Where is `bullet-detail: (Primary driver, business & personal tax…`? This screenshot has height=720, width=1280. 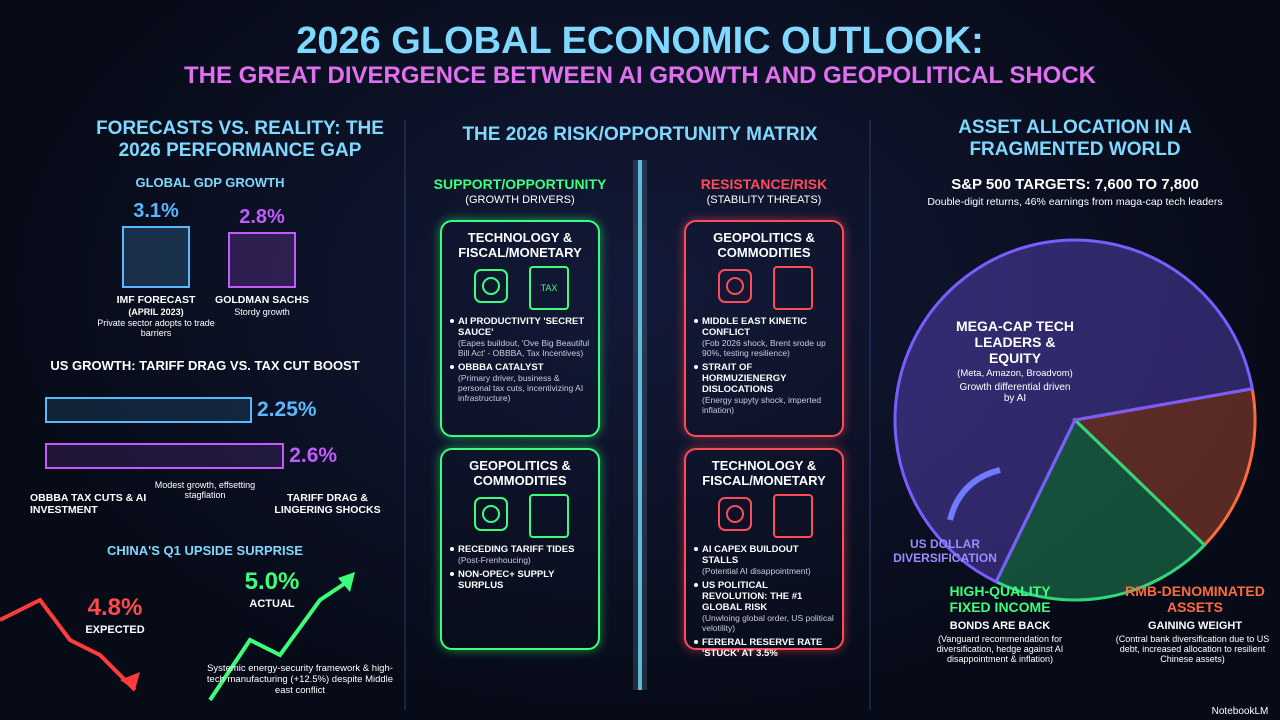 bullet-detail: (Primary driver, business & personal tax… is located at coordinates (521, 388).